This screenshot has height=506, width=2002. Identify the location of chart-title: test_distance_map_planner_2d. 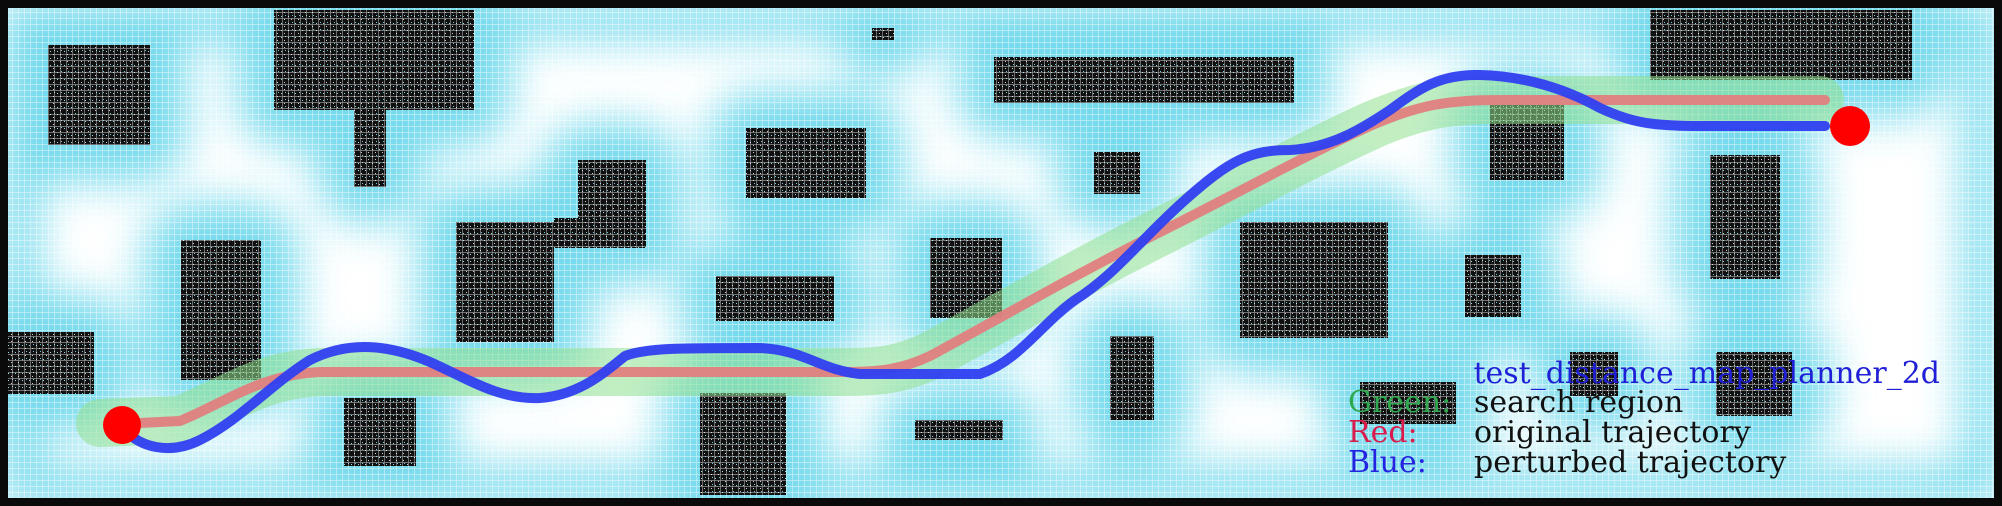
(1706, 373).